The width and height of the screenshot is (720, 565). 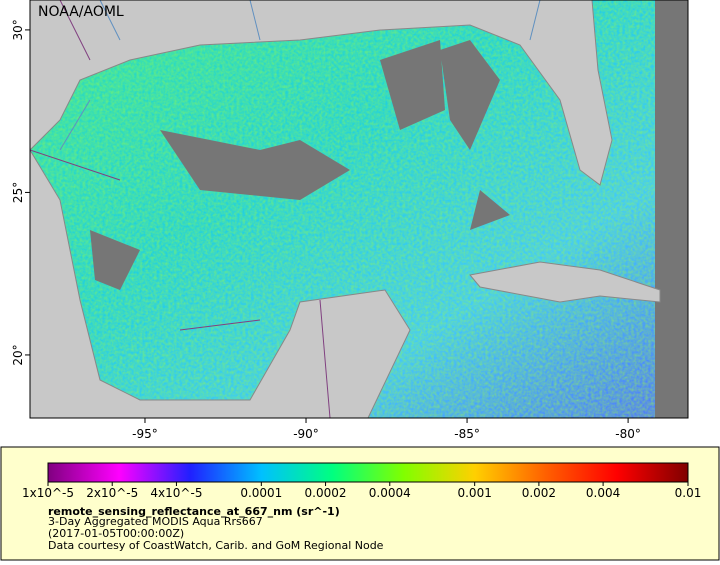 I want to click on colorbar-tick-label: 0.0004, so click(x=390, y=493).